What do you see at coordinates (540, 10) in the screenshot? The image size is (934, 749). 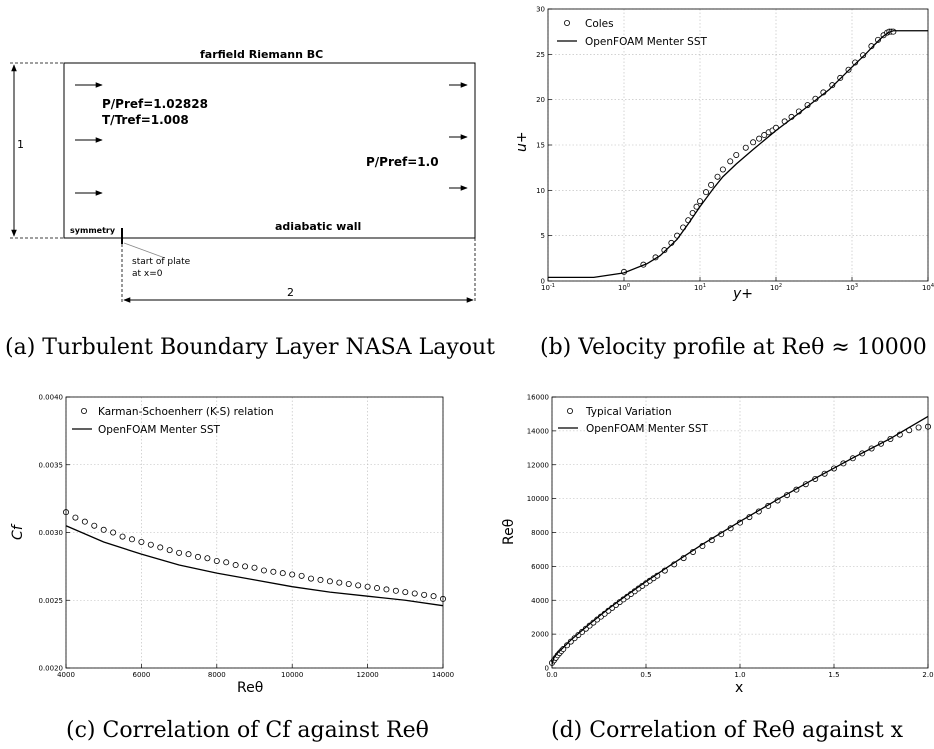 I see `y-tick-label: 30` at bounding box center [540, 10].